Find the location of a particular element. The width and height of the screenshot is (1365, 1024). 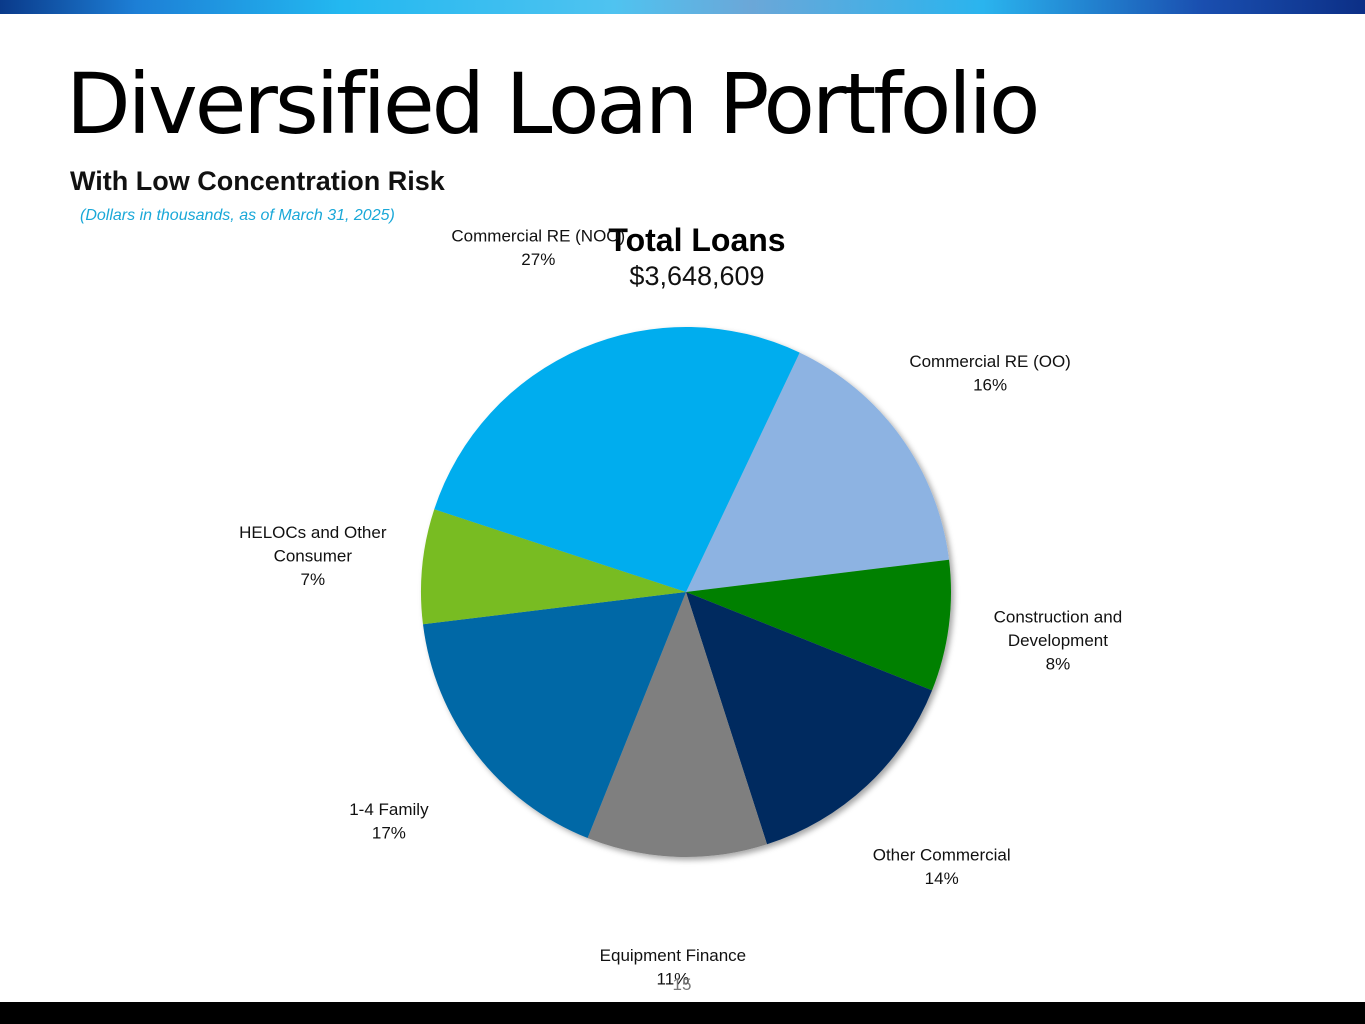

pie-label-construction-and-development: Construction and Development 8% is located at coordinates (1058, 641).